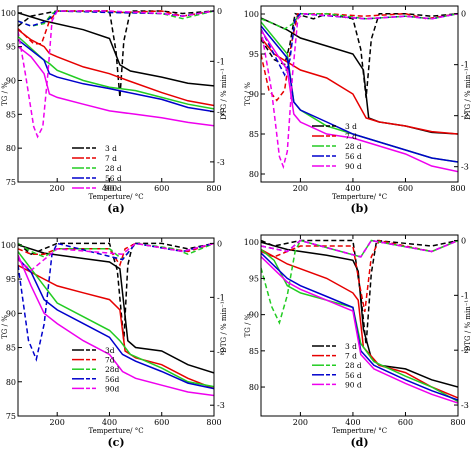 The width and height of the screenshot is (474, 454). Describe the element at coordinates (359, 208) in the screenshot. I see `panel-label: (b)` at that location.